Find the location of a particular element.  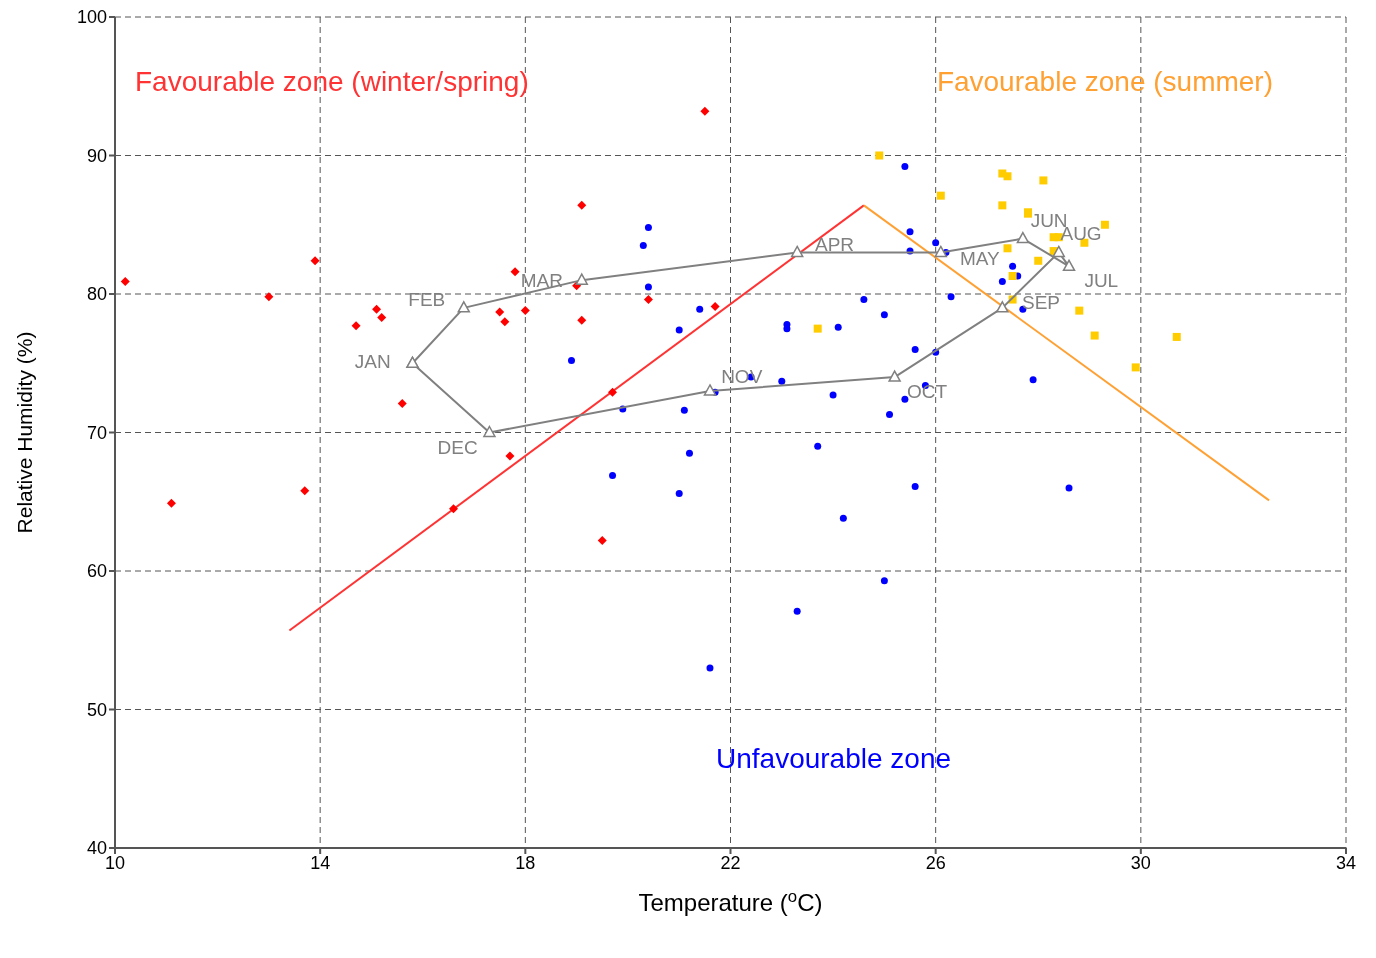

y-tick-label: 50 is located at coordinates (96, 709).